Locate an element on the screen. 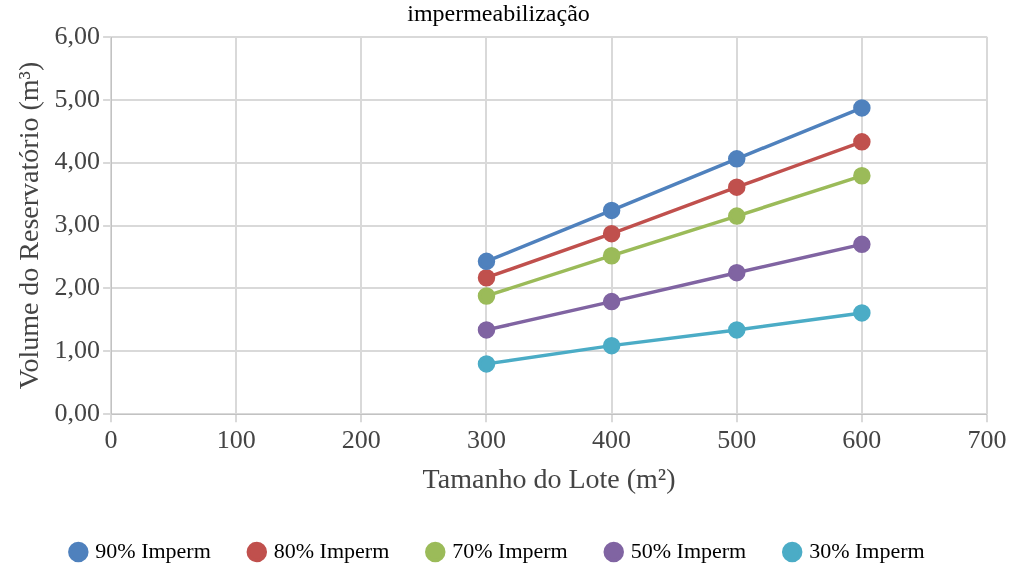 The width and height of the screenshot is (1017, 583). legend-label: 80% Imperm is located at coordinates (331, 550).